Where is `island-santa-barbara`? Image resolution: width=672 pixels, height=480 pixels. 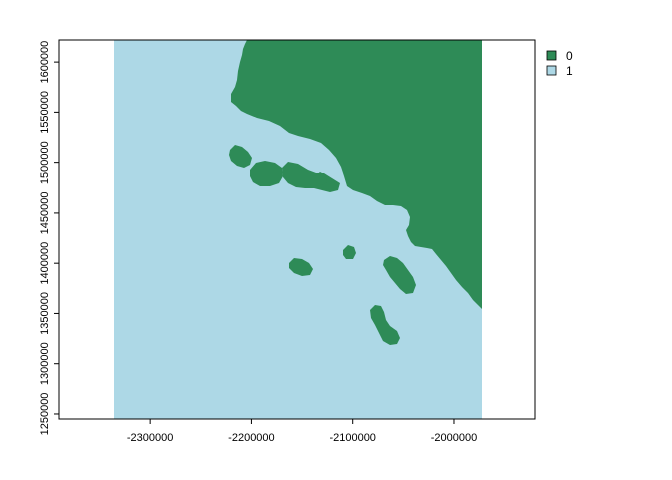 island-santa-barbara is located at coordinates (349, 252).